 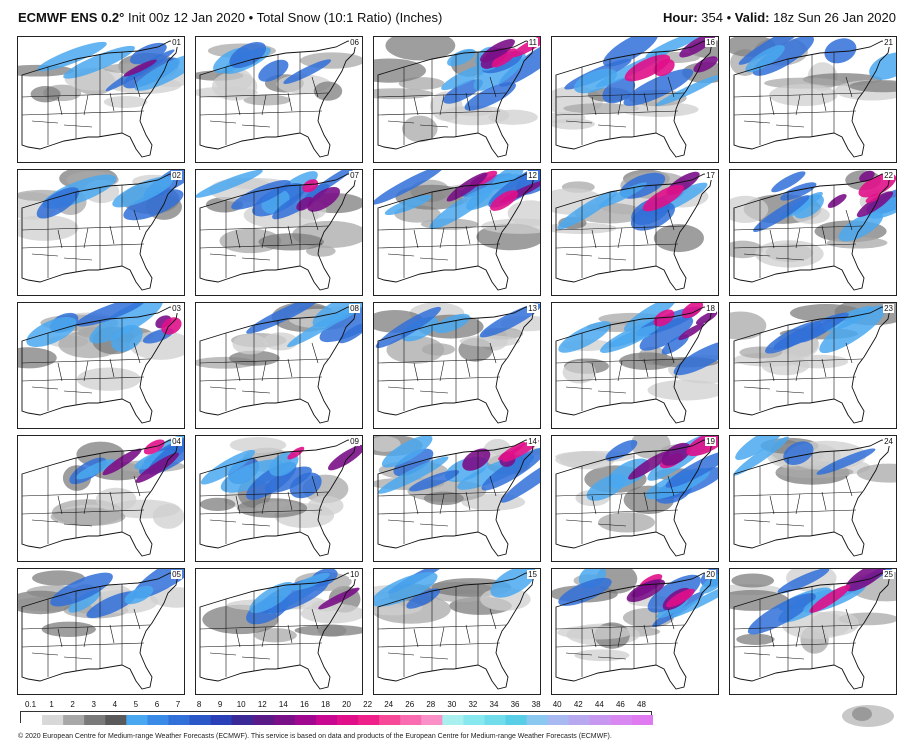 I want to click on member-number: 13, so click(x=532, y=308).